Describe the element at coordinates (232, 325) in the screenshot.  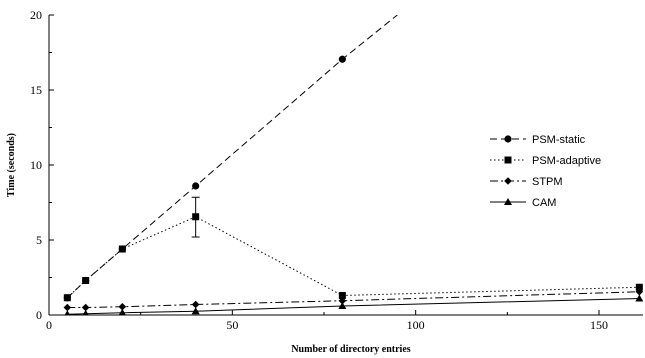
I see `x-tick-label: 50` at that location.